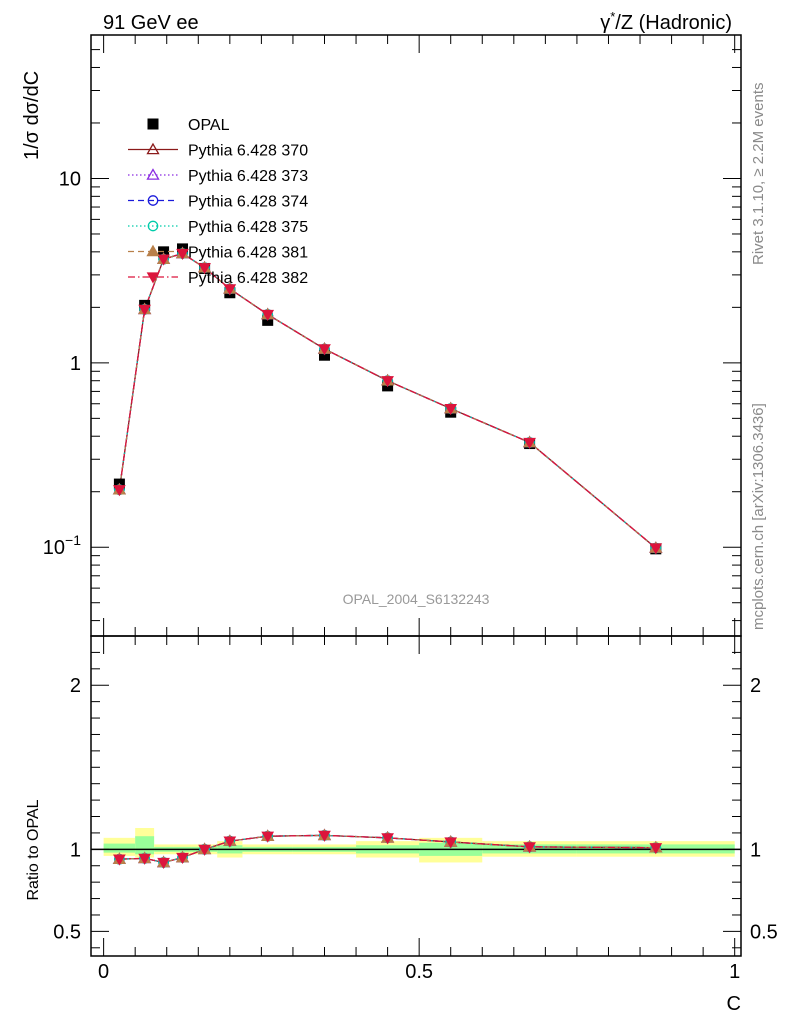 This screenshot has width=786, height=1024. What do you see at coordinates (70, 179) in the screenshot?
I see `main-ytick-label: 10` at bounding box center [70, 179].